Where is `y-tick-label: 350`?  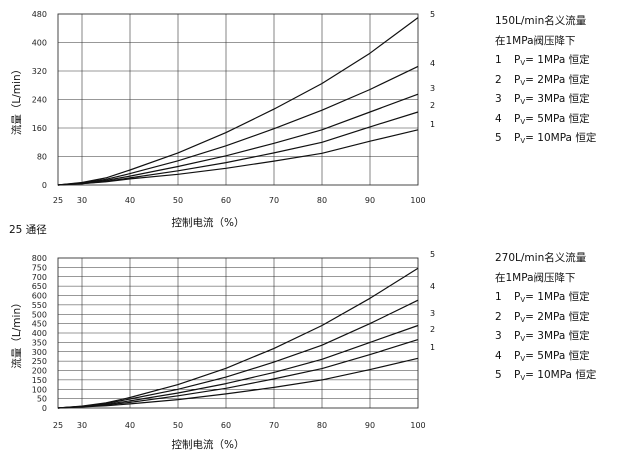 y-tick-label: 350 is located at coordinates (39, 342).